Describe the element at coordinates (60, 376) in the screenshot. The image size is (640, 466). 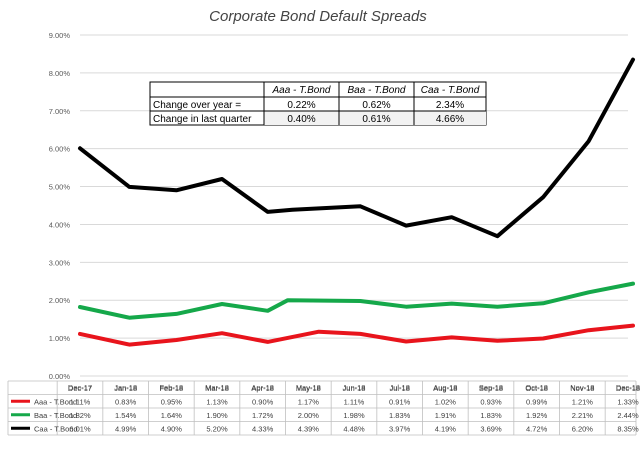
I see `y-tick-label: 0.00%` at that location.